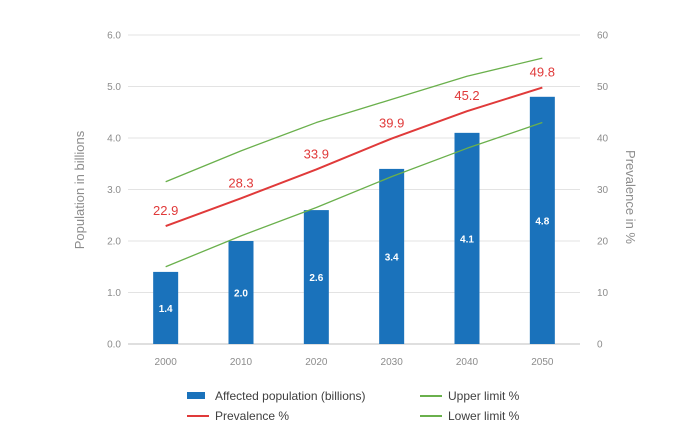 The image size is (683, 431). I want to click on bar-value-label: 3.4, so click(392, 257).